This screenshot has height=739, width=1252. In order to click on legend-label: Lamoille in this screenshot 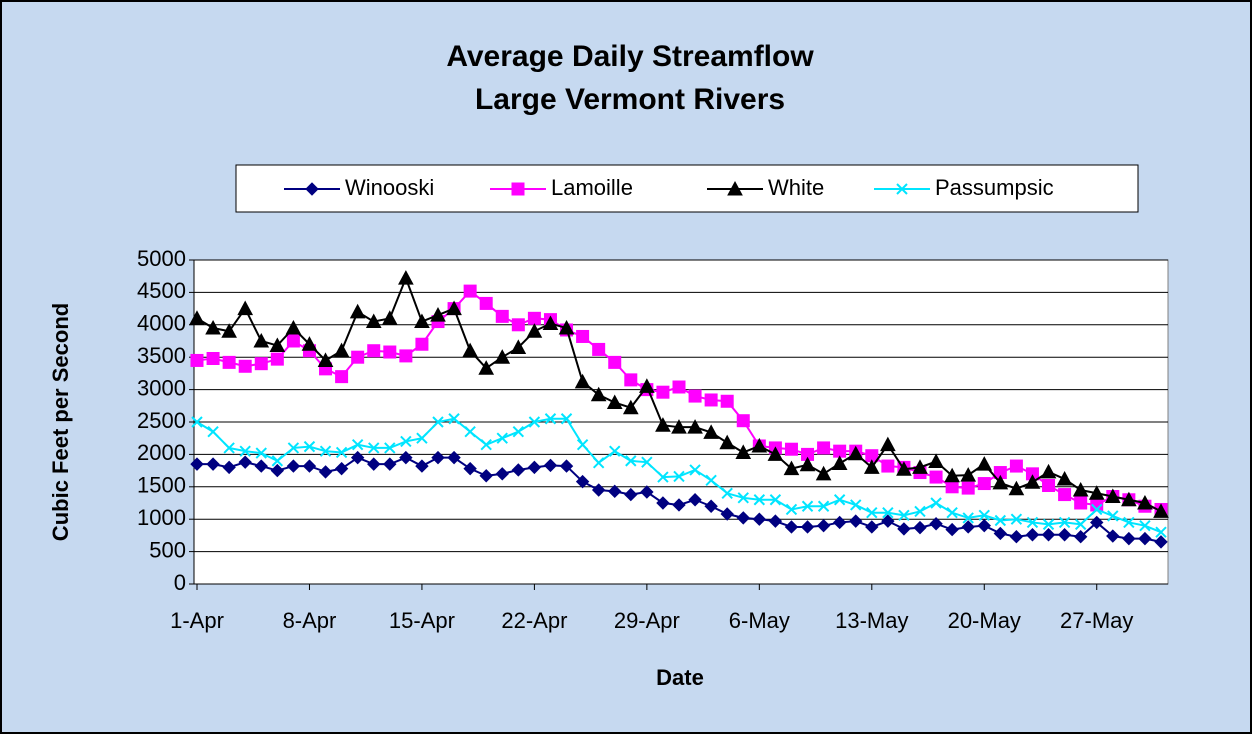, I will do `click(592, 187)`.